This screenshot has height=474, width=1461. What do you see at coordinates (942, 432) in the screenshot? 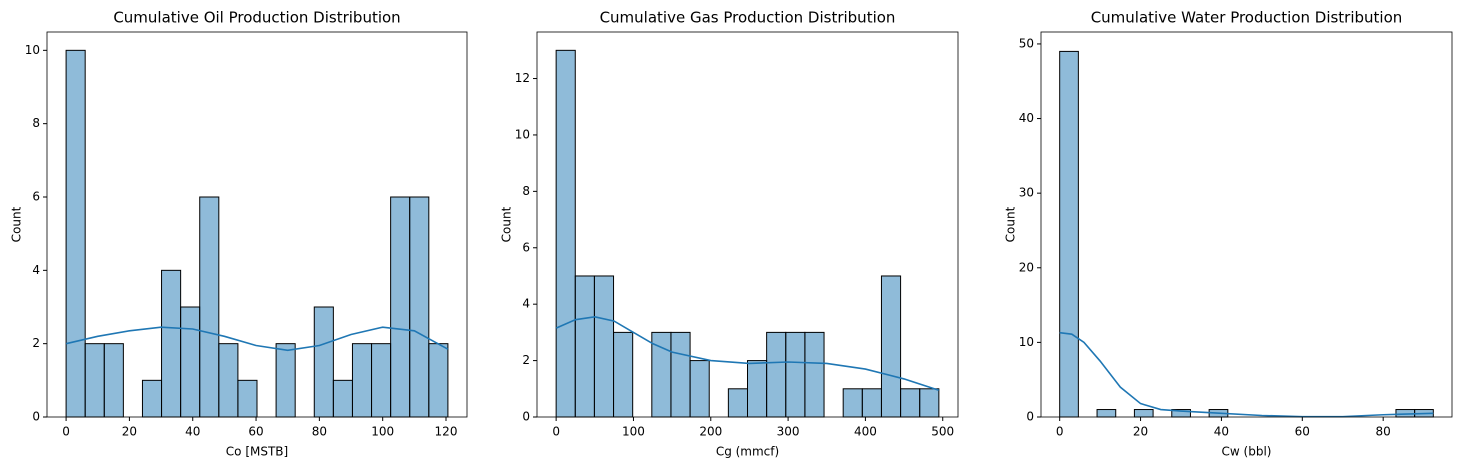
I see `x-tick-label: 500` at bounding box center [942, 432].